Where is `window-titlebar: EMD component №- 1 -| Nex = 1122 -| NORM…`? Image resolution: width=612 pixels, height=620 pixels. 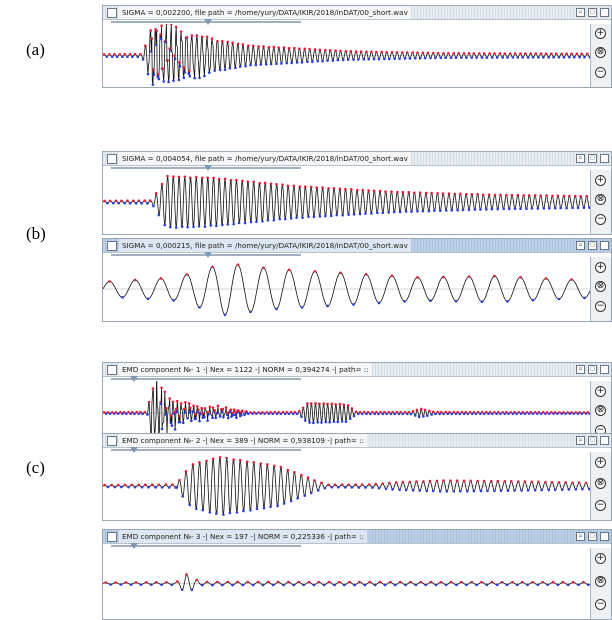
window-titlebar: EMD component №- 1 -| Nex = 1122 -| NORM… is located at coordinates (357, 370).